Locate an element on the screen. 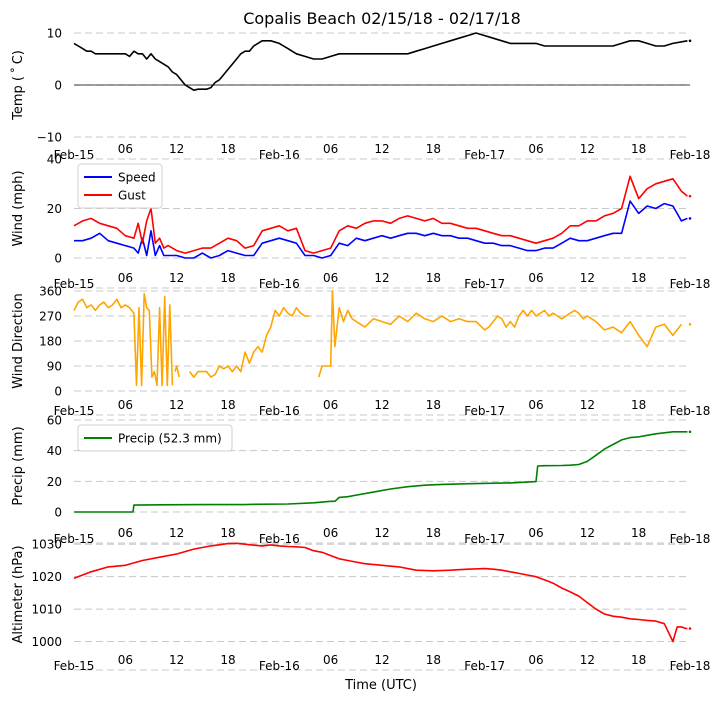 This screenshot has width=722, height=704. y-tick-label: 1000 is located at coordinates (46, 642).